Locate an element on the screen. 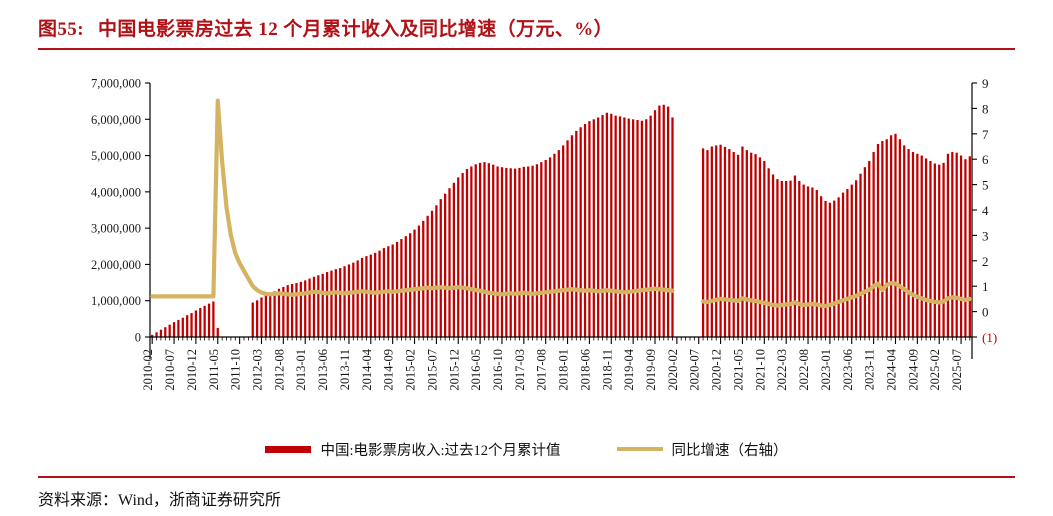 This screenshot has height=516, width=1053. x-tick-label: 2019-09 is located at coordinates (651, 370).